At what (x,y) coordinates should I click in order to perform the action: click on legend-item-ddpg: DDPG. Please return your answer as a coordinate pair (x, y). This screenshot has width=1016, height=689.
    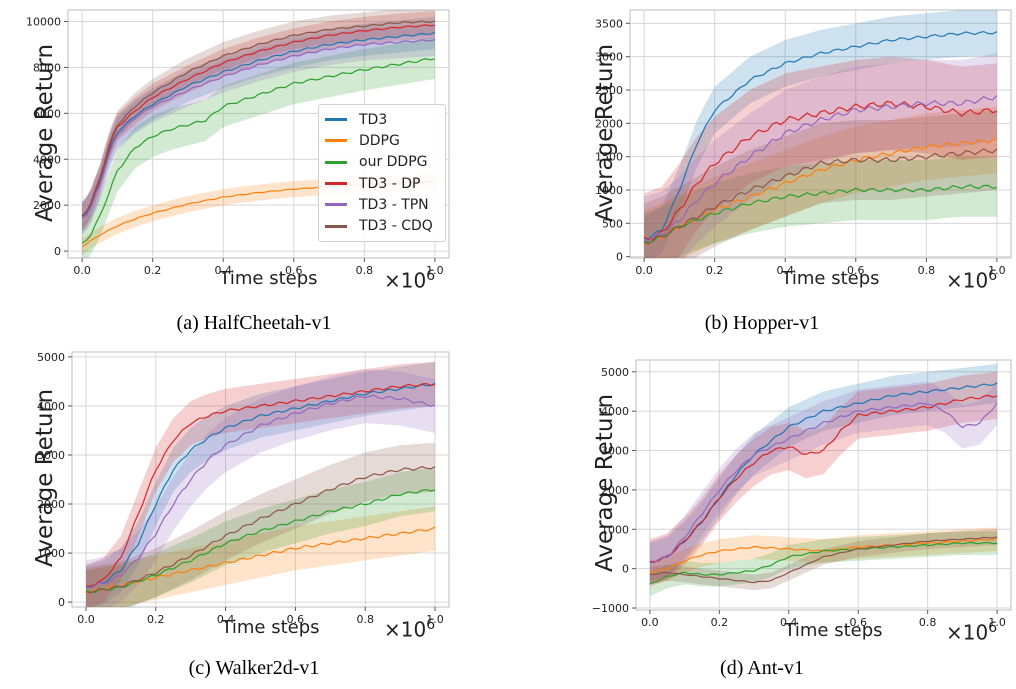
    Looking at the image, I should click on (381, 140).